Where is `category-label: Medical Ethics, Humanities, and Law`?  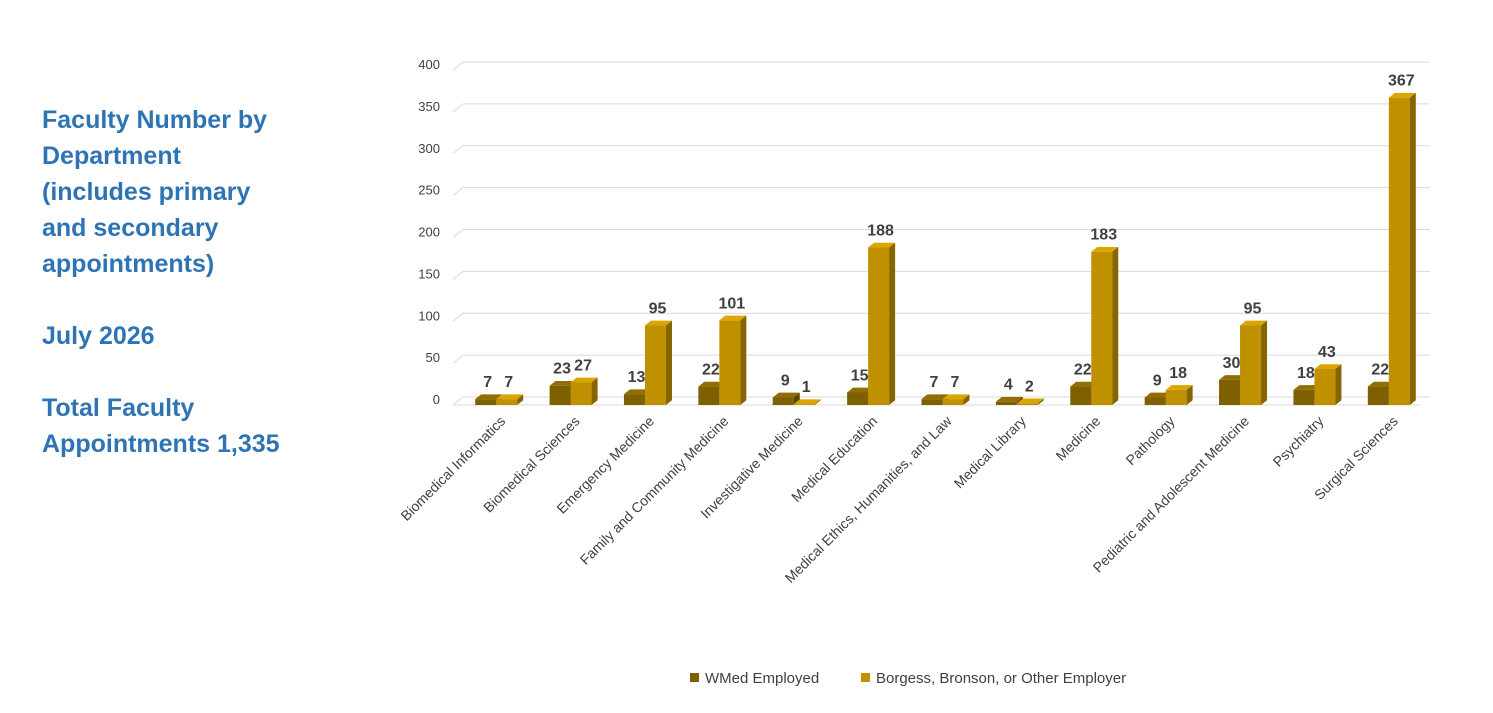
category-label: Medical Ethics, Humanities, and Law is located at coordinates (869, 499).